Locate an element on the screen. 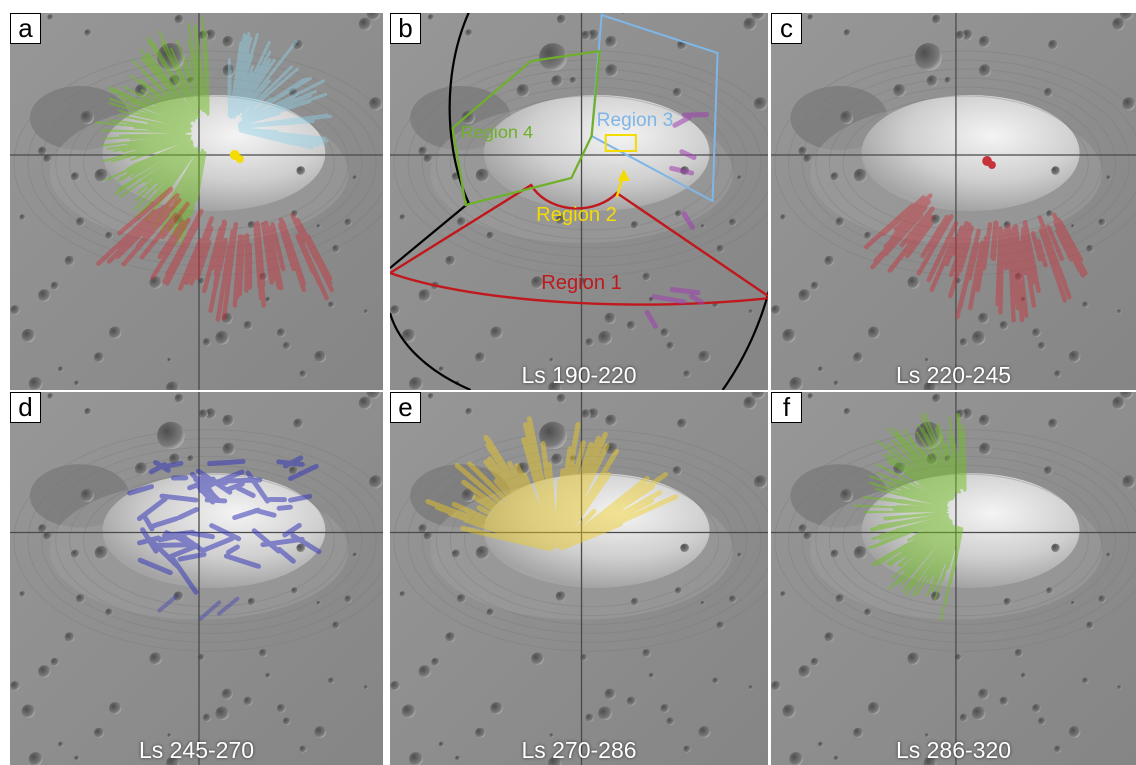  ice-cap is located at coordinates (596, 530).